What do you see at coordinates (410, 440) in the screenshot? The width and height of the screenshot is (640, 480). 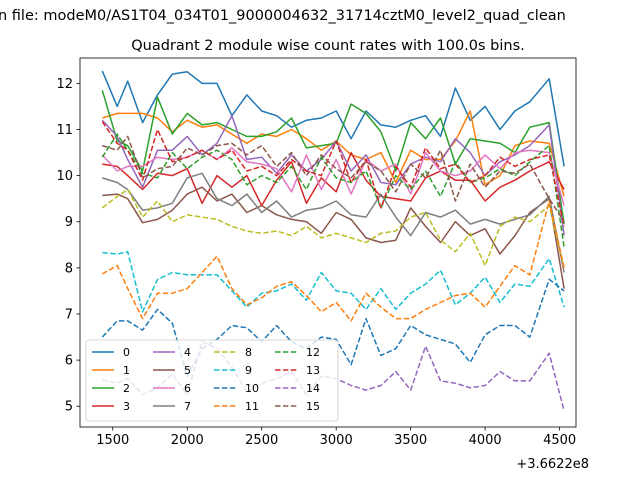 I see `x-tick-label: 3500` at bounding box center [410, 440].